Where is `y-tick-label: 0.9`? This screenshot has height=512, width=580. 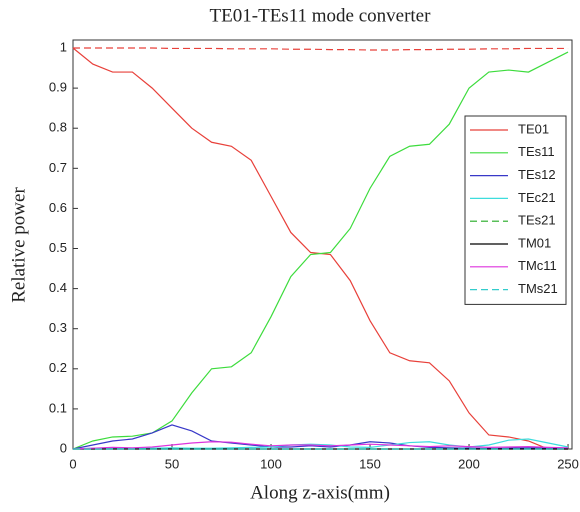 y-tick-label: 0.9 is located at coordinates (58, 87).